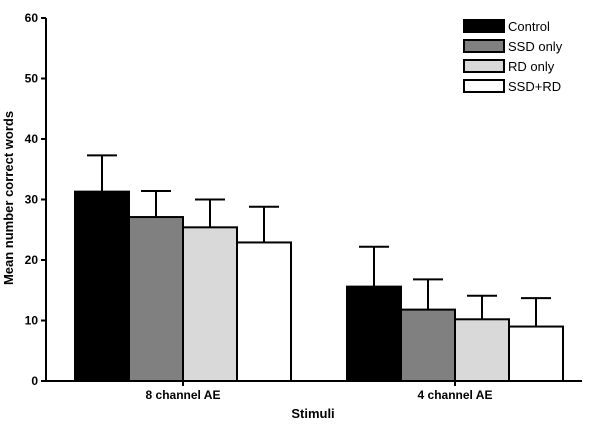 The height and width of the screenshot is (433, 600). I want to click on y-axis-title: Mean number correct words, so click(8, 198).